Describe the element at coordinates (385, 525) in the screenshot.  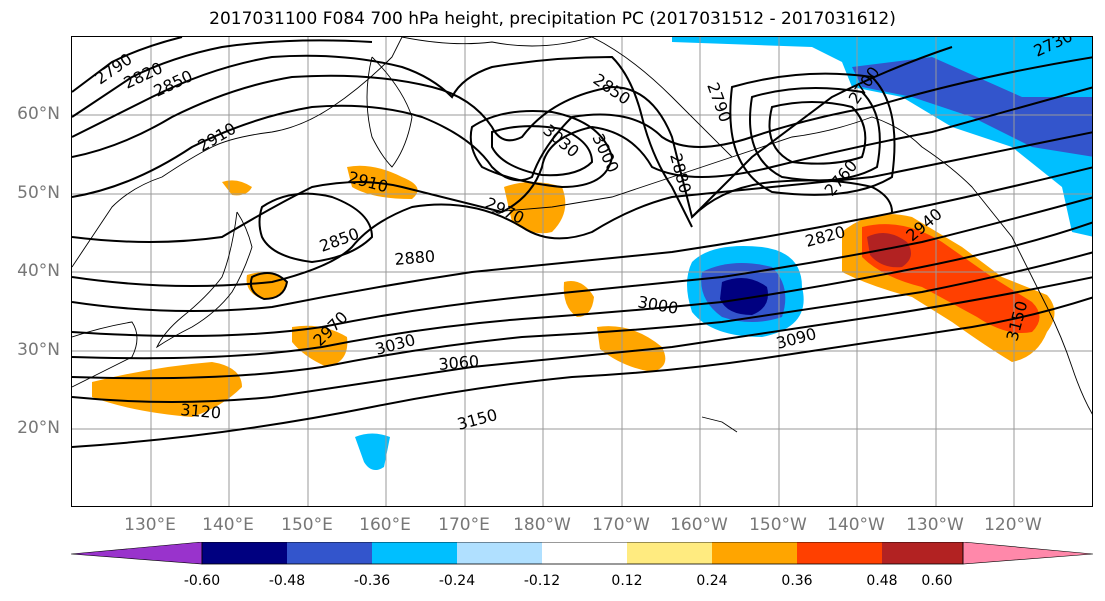
I see `lon-label: 160°E` at that location.